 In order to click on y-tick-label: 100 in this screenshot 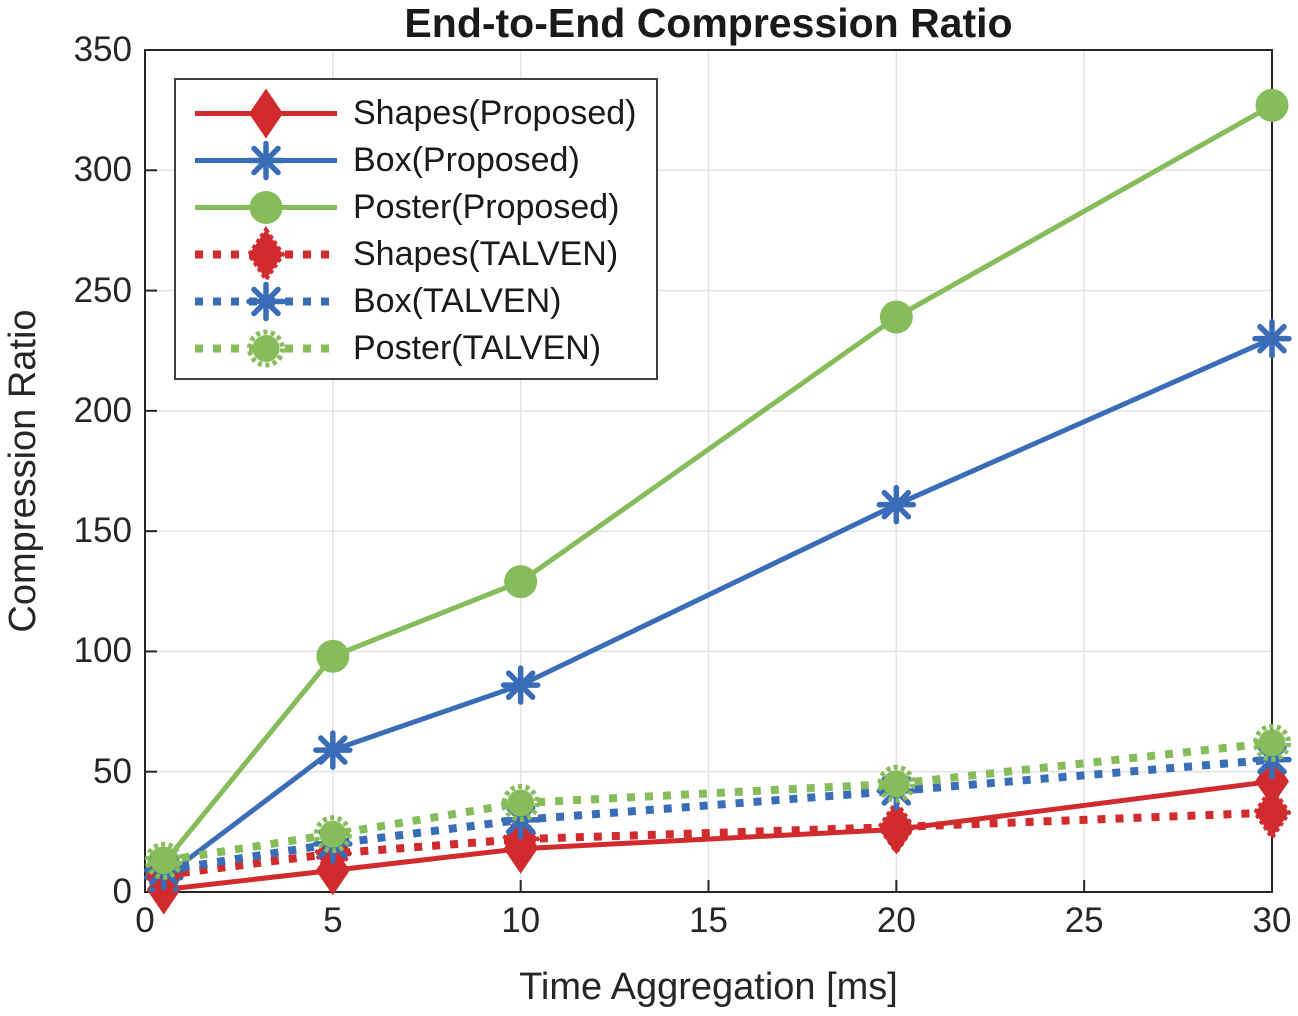, I will do `click(102, 651)`.